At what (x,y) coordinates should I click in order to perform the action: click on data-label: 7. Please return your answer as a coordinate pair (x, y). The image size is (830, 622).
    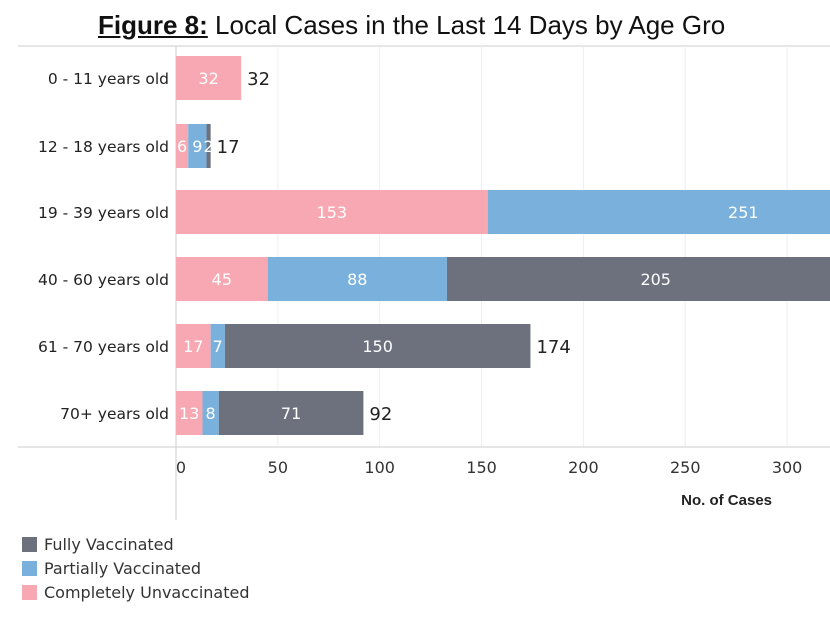
    Looking at the image, I should click on (218, 346).